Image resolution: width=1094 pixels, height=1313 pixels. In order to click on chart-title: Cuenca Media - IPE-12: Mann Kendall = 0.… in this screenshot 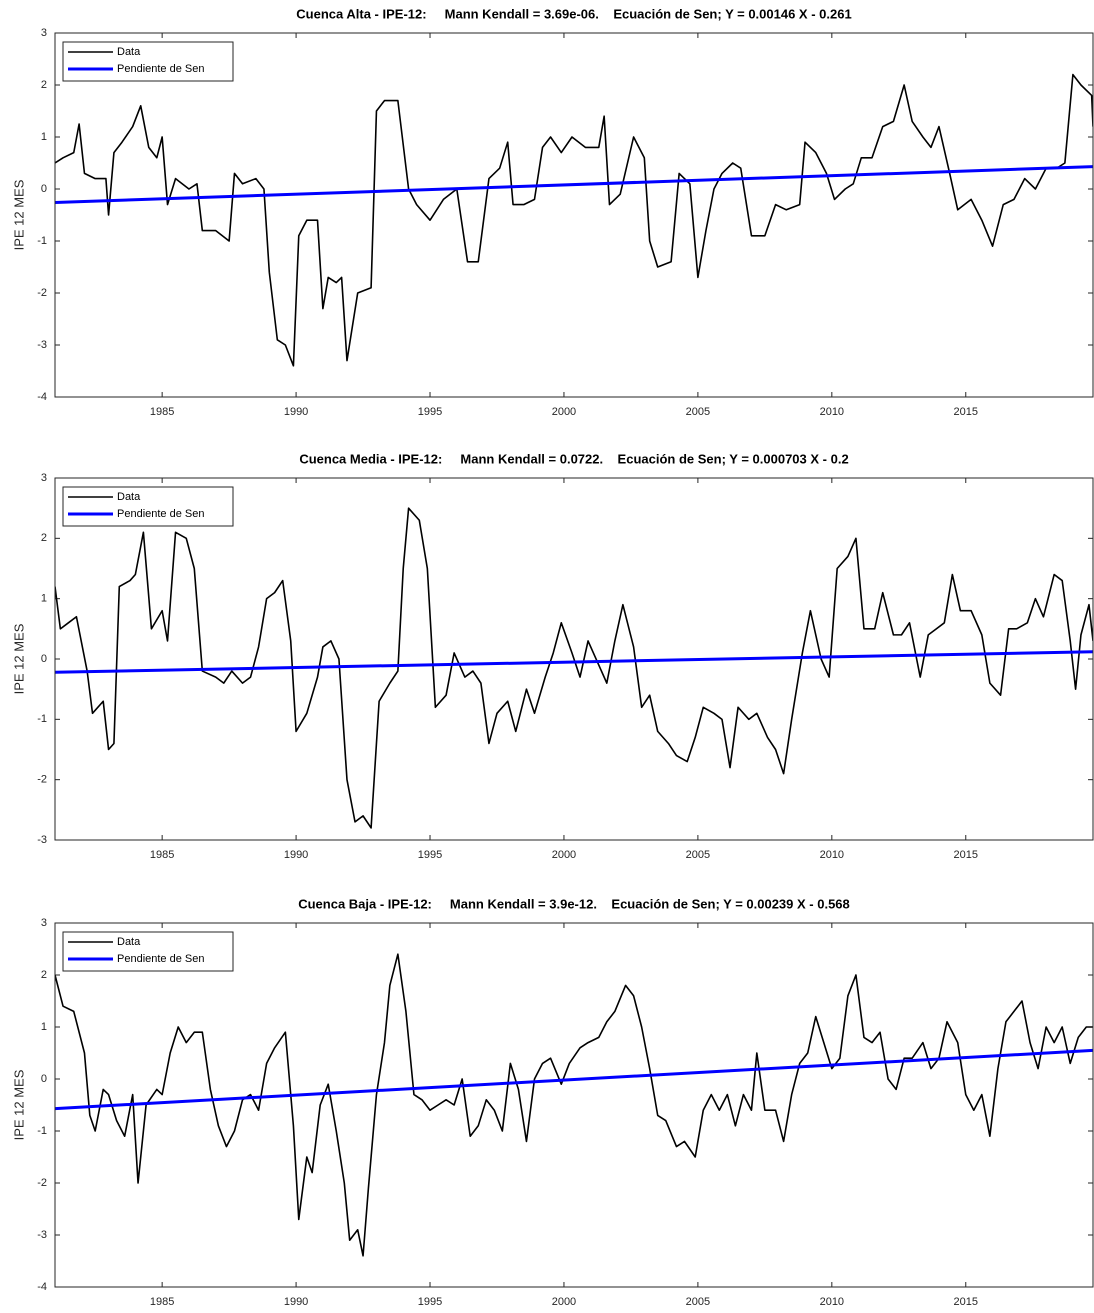, I will do `click(573, 458)`.